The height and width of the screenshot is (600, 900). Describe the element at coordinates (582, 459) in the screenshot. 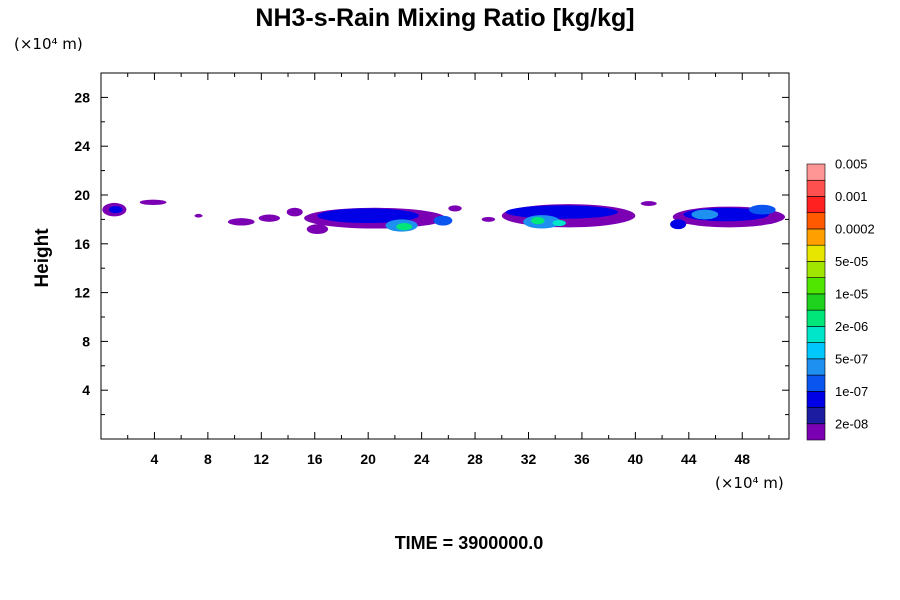

I see `x-tick-label: 36` at that location.